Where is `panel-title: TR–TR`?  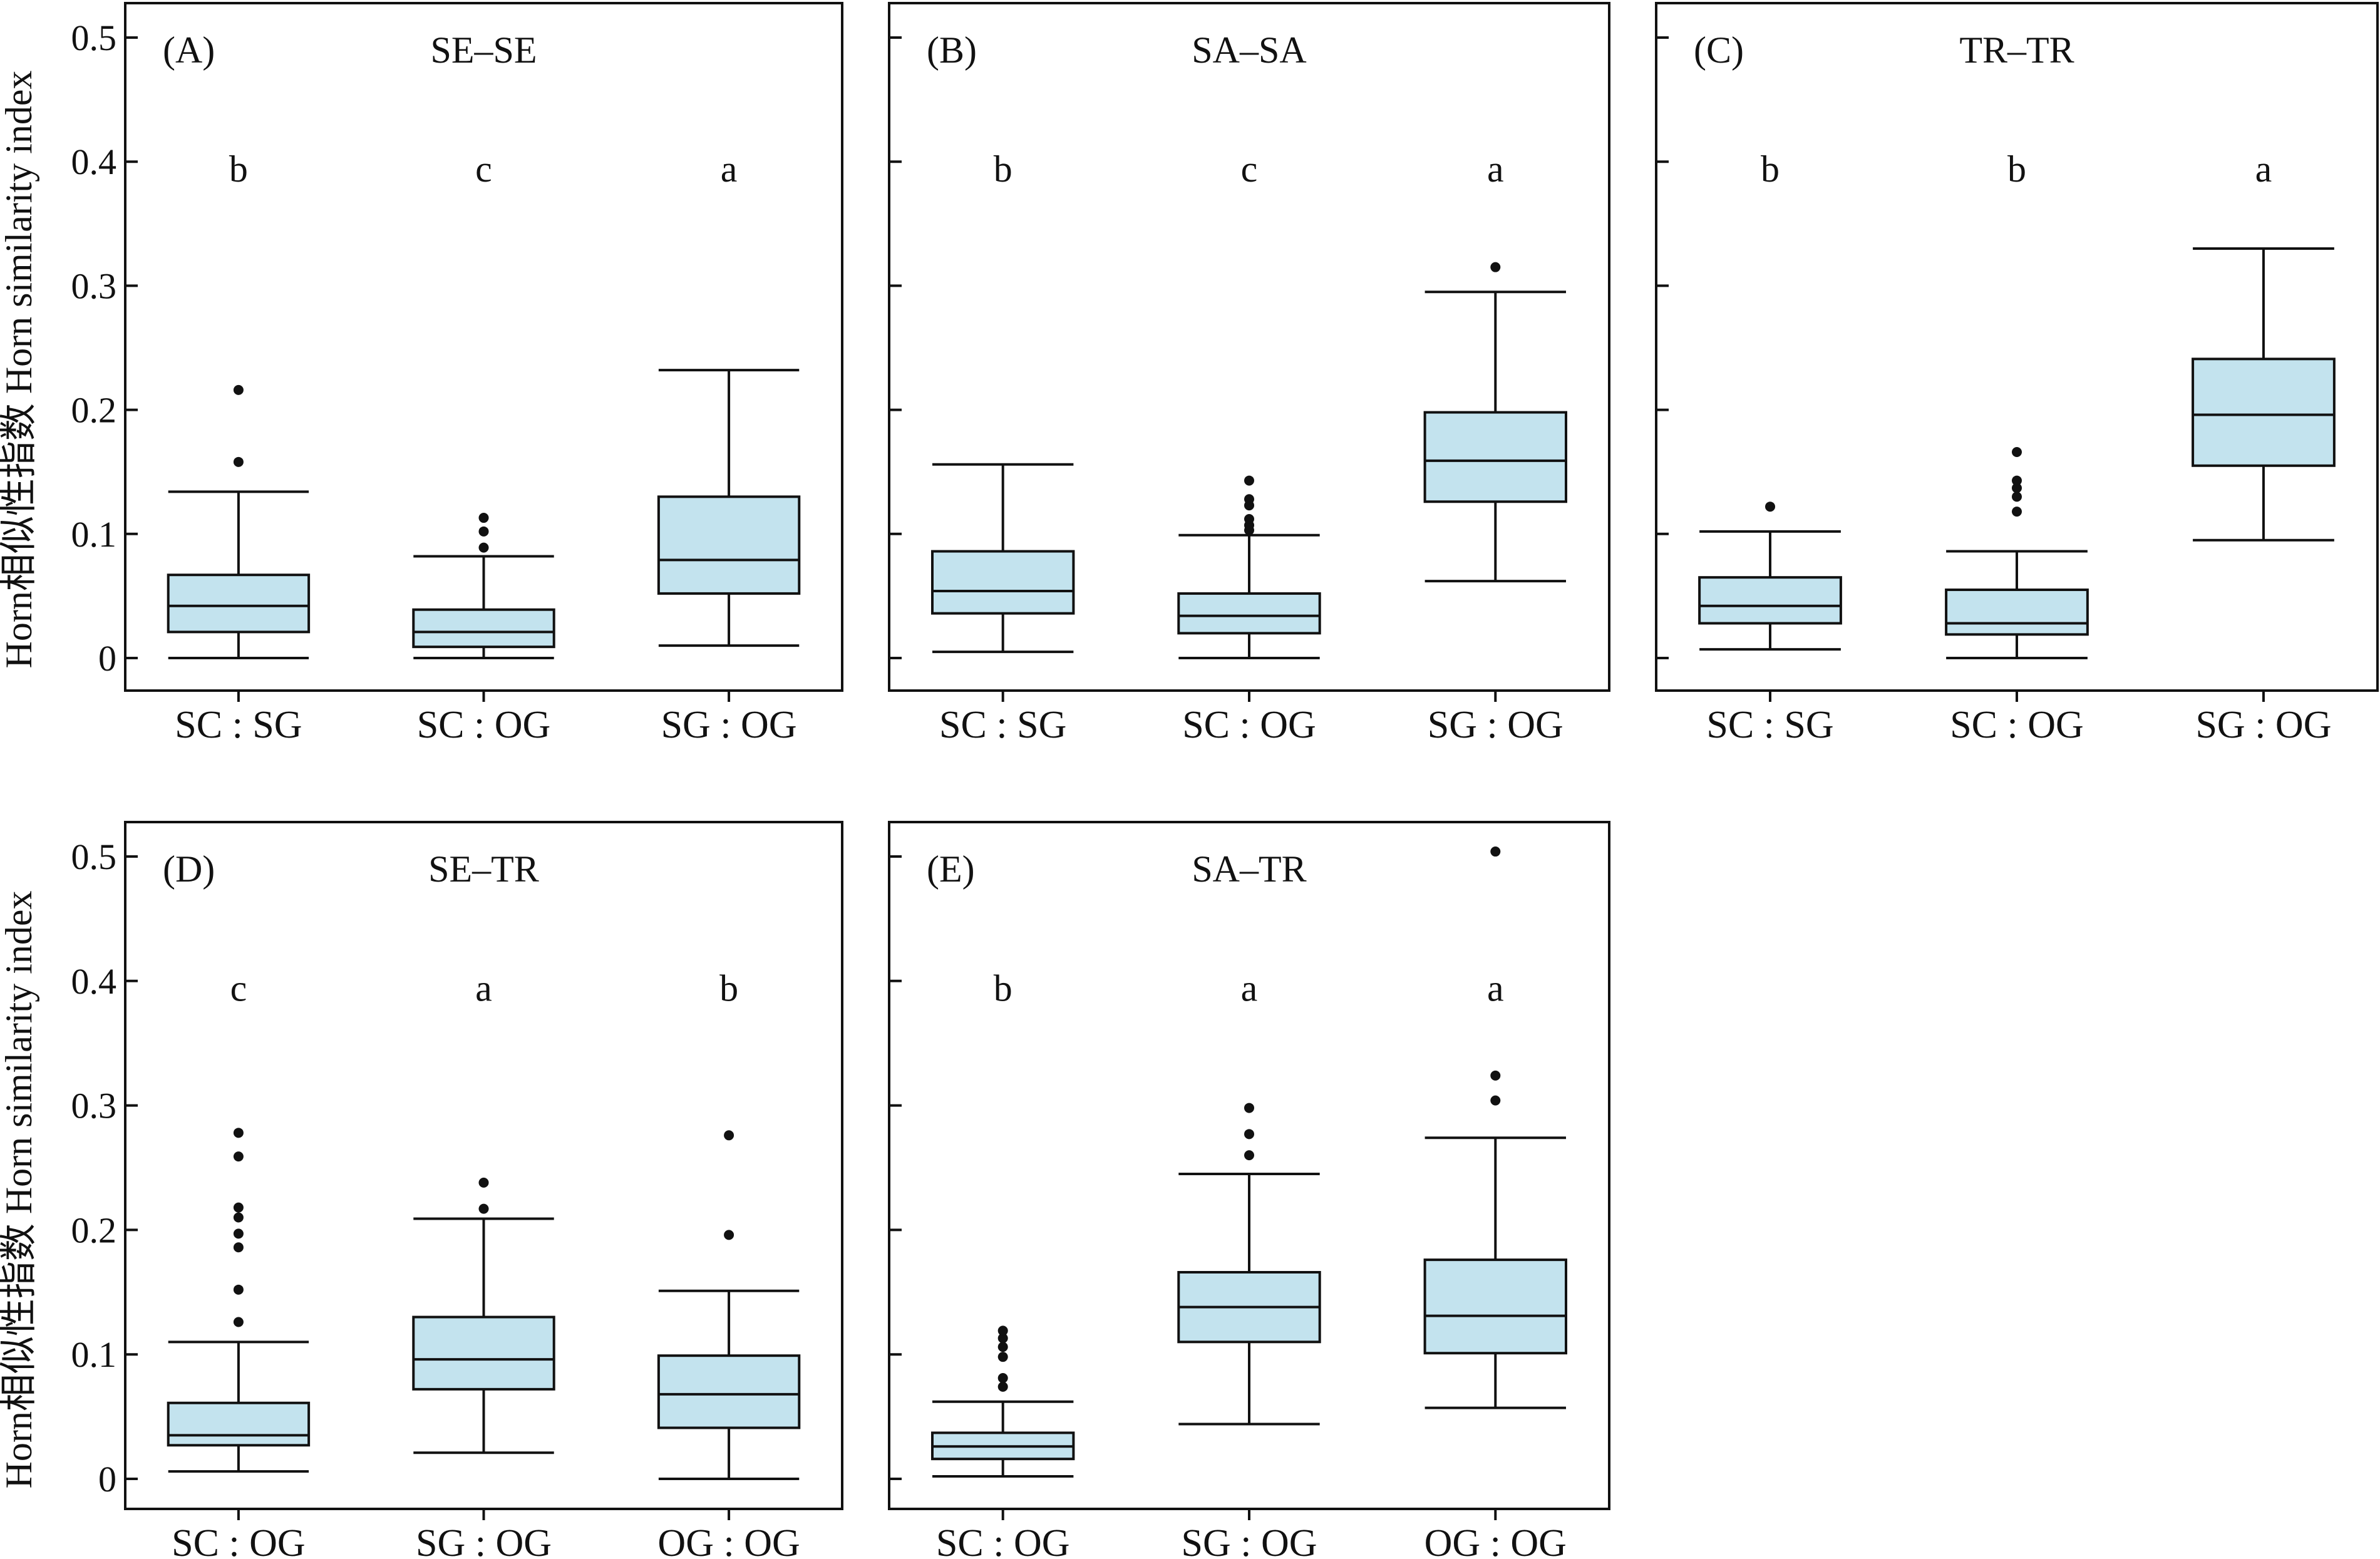 panel-title: TR–TR is located at coordinates (2016, 50).